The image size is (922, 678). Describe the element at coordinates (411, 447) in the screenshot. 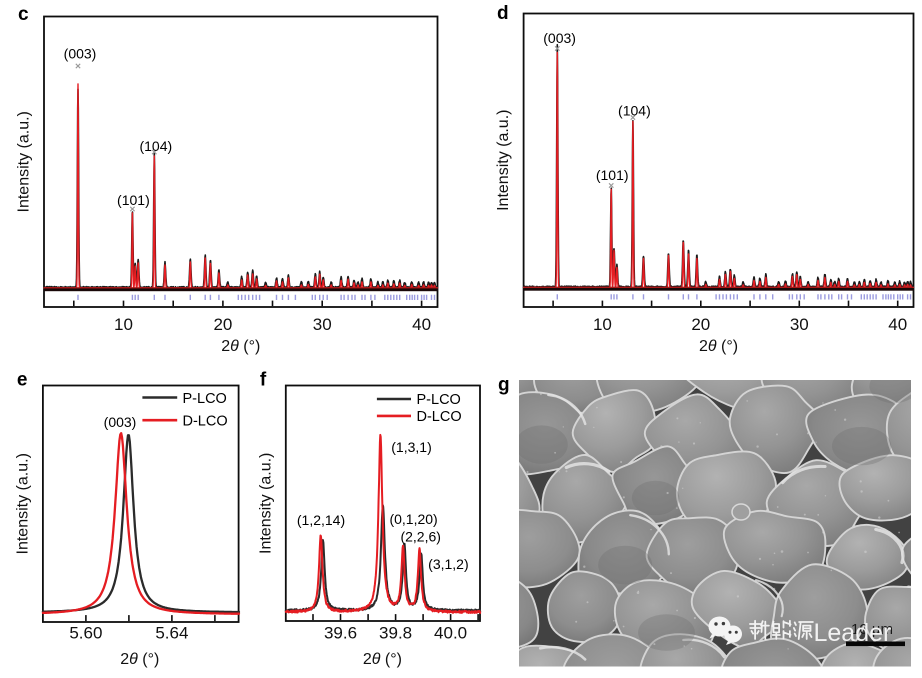

I see `svg-text: (1,3,1)` at that location.